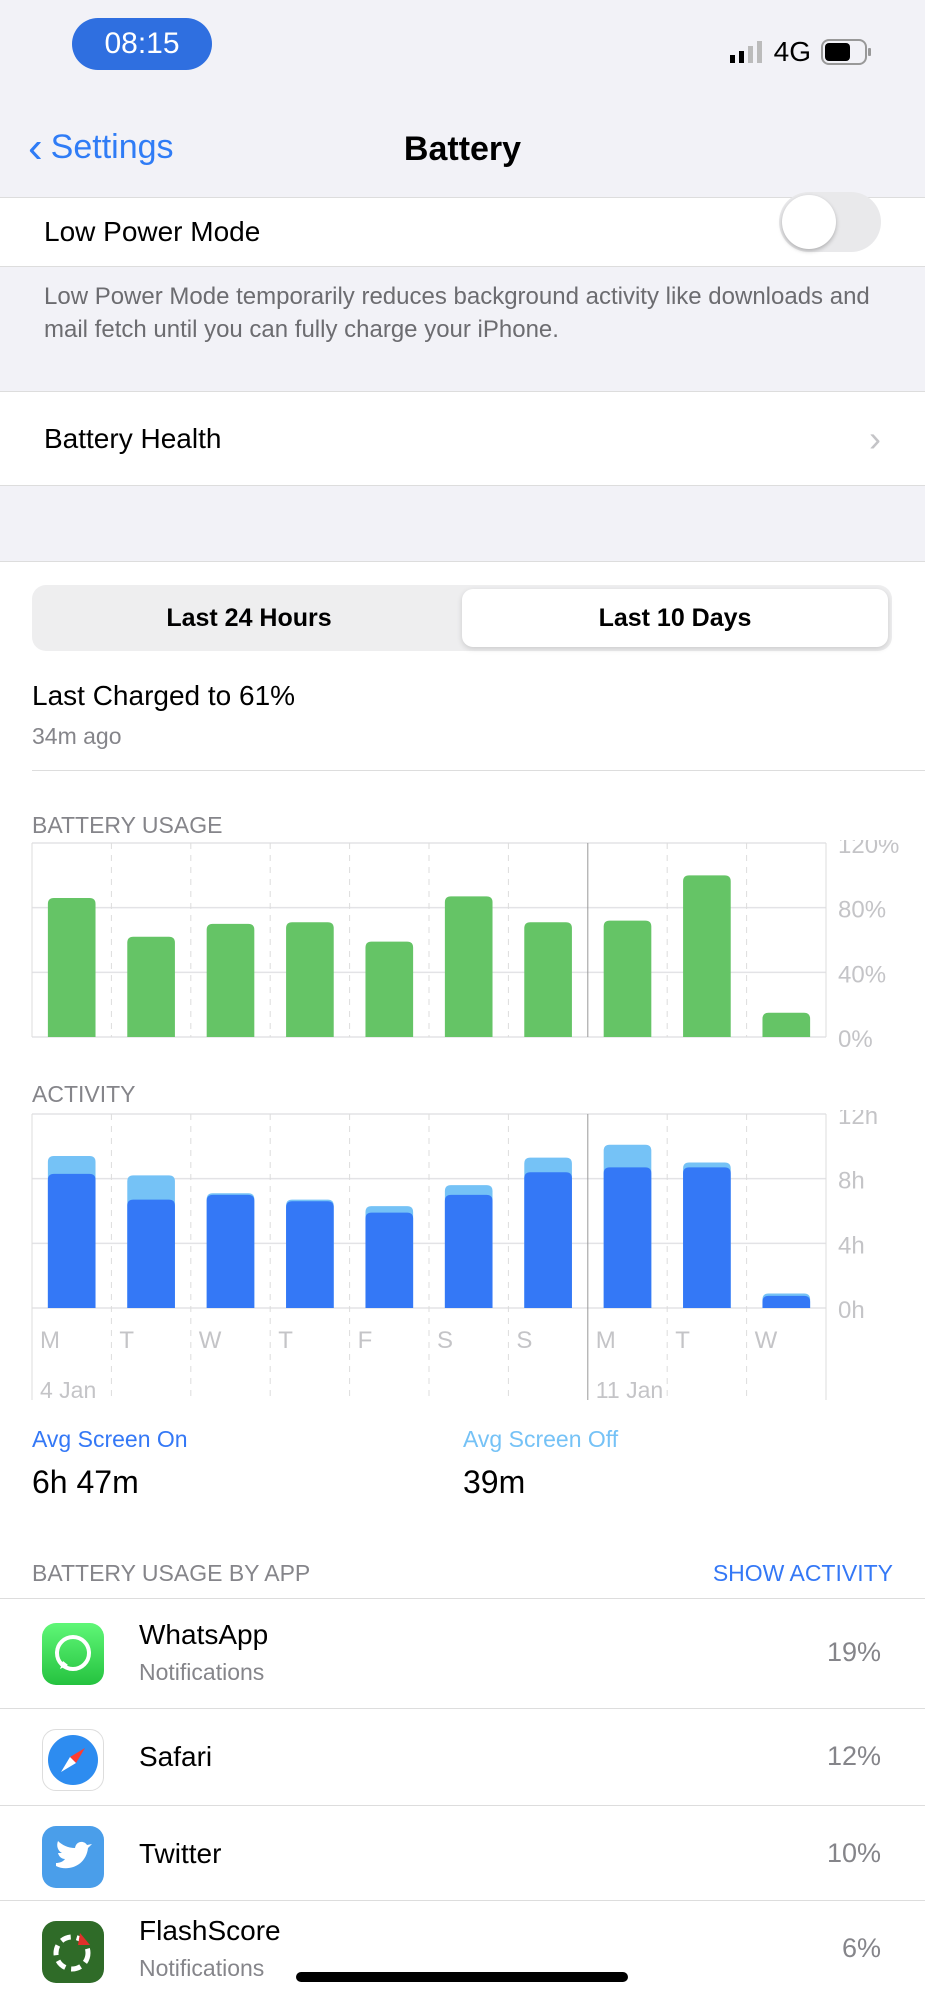 Image resolution: width=925 pixels, height=2000 pixels. What do you see at coordinates (830, 222) in the screenshot?
I see `low-power-toggle` at bounding box center [830, 222].